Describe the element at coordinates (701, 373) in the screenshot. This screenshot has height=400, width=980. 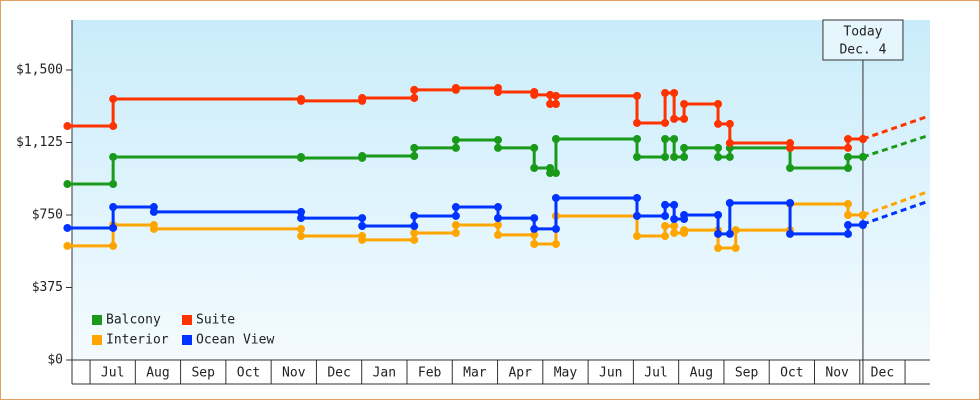
I see `x-tick-label: Aug` at that location.